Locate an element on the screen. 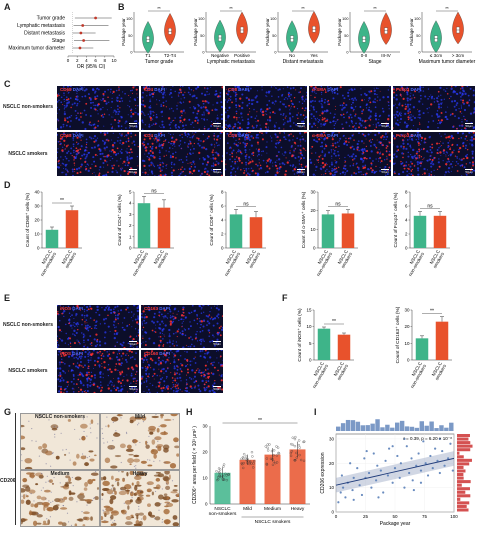 Image resolution: width=480 pixels, height=537 pixels. stain-label: CD68 DAPI is located at coordinates (72, 135).